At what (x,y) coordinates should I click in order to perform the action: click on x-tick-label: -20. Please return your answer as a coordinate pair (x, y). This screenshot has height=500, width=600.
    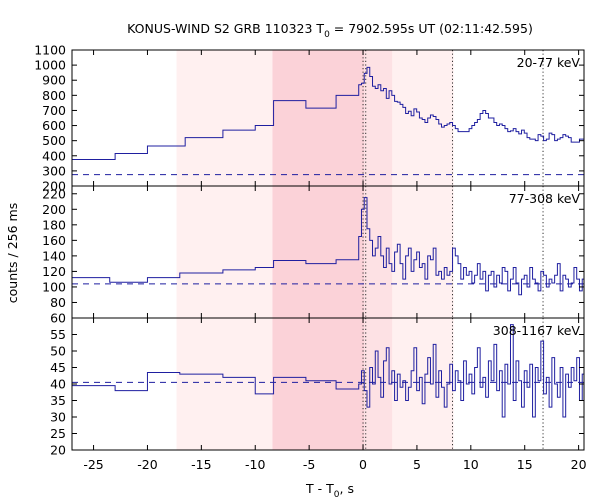
    Looking at the image, I should click on (147, 464).